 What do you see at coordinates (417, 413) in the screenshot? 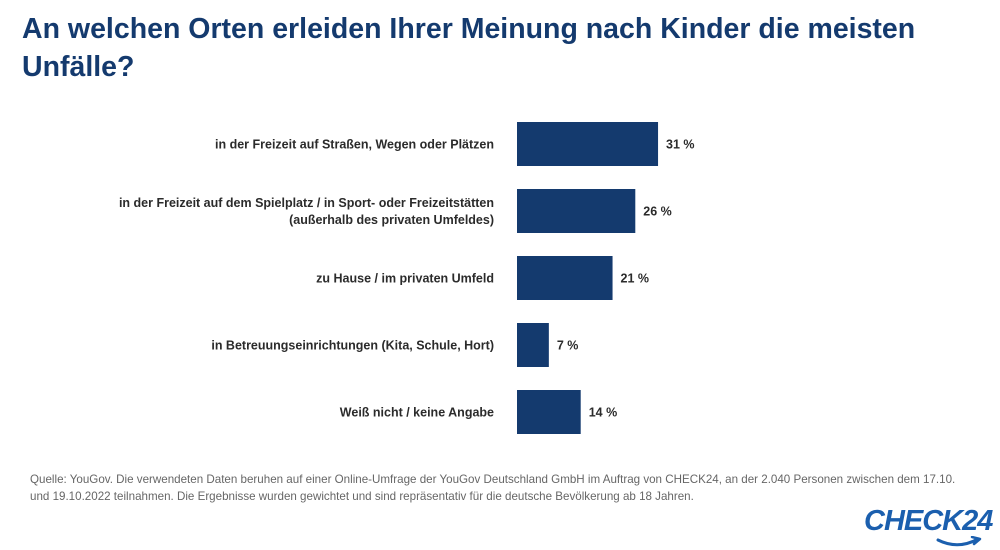
I see `category-label-5: Weiß nicht / keine Angabe` at bounding box center [417, 413].